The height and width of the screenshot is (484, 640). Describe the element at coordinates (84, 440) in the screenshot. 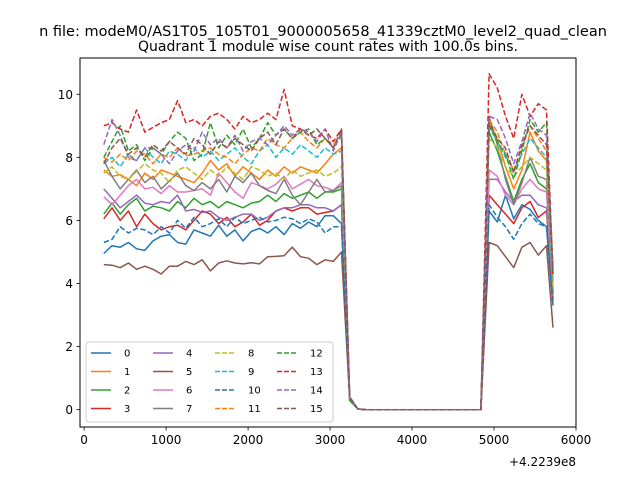

I see `x-tick-label: 0` at that location.